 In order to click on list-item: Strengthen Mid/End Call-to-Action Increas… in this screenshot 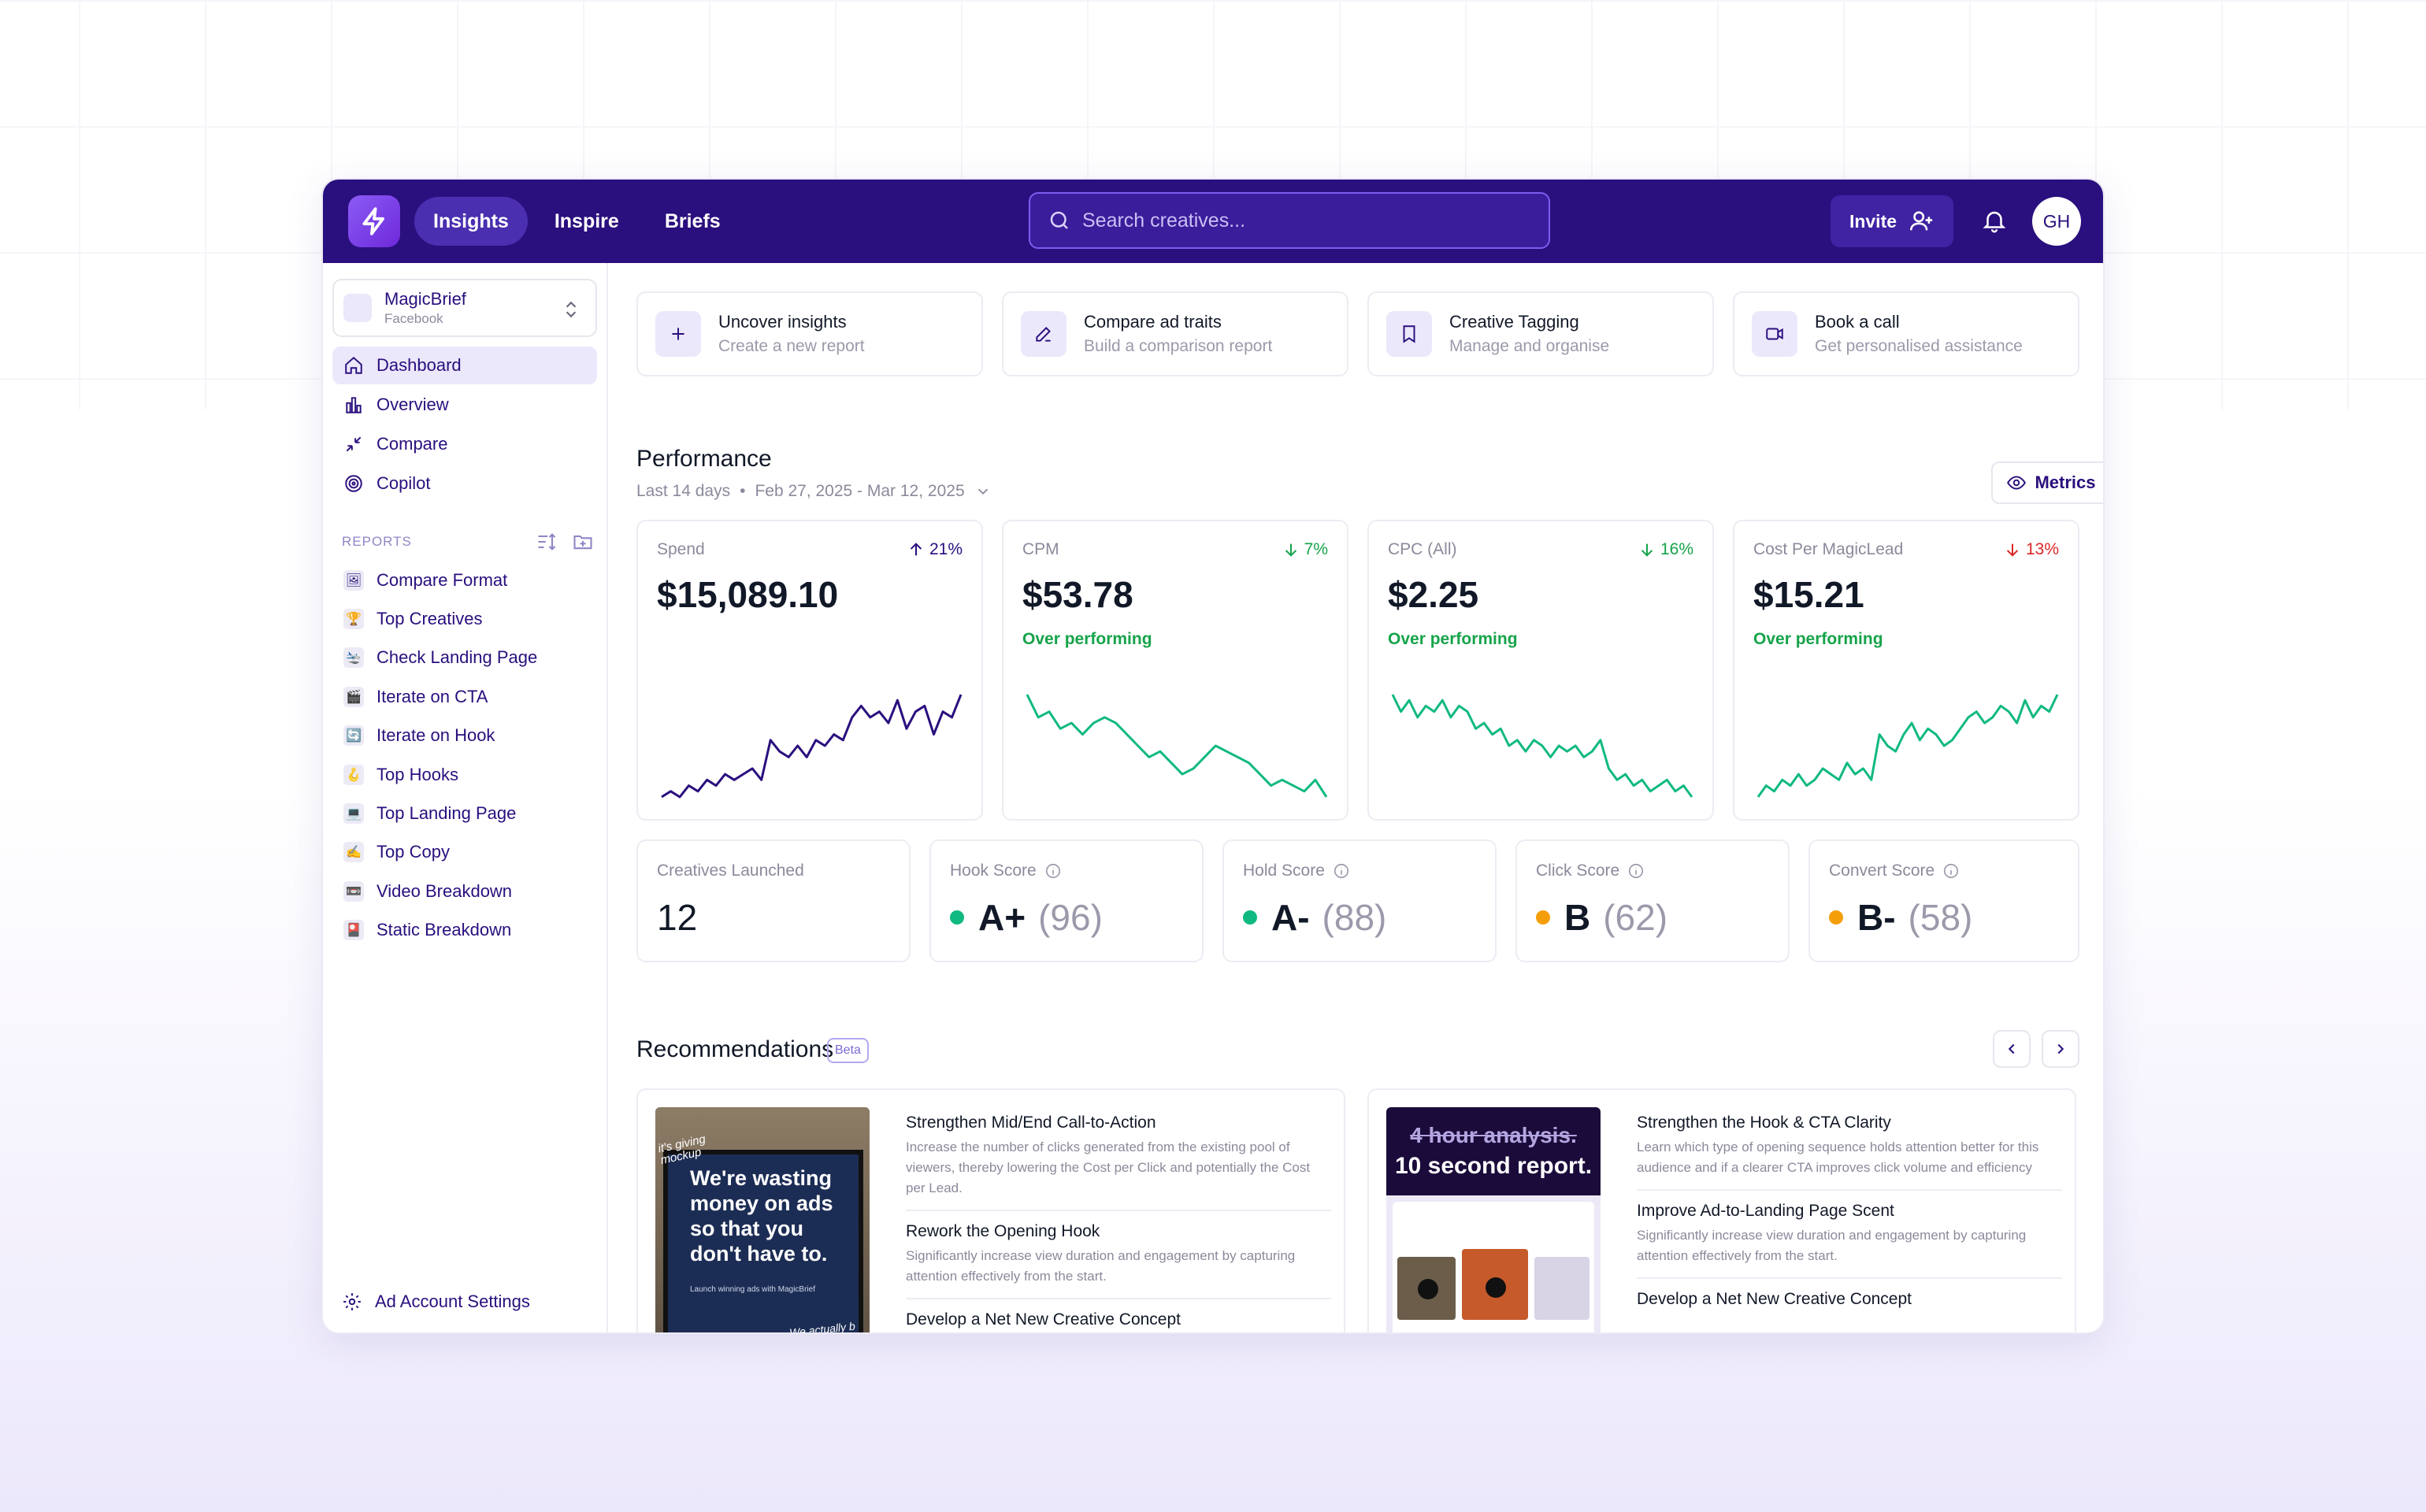, I will do `click(1118, 1162)`.